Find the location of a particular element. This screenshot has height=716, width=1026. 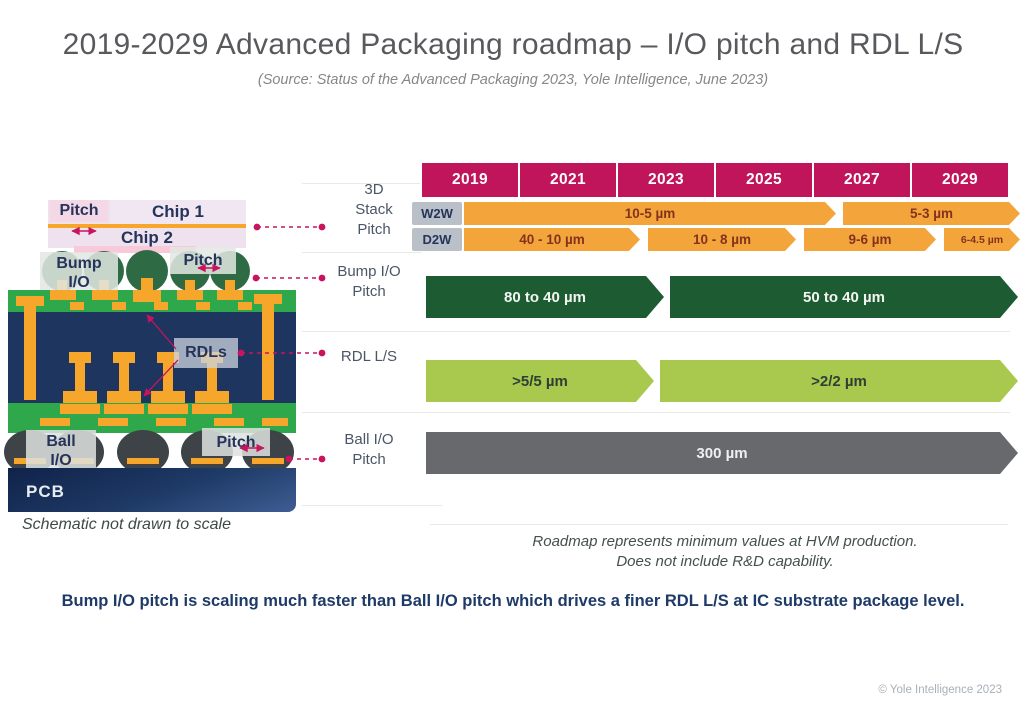

note-divider is located at coordinates (719, 524).